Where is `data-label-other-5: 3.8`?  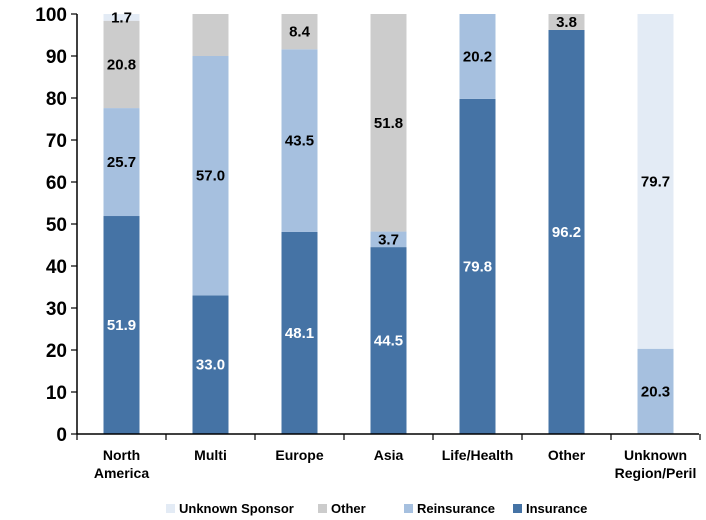
data-label-other-5: 3.8 is located at coordinates (566, 22).